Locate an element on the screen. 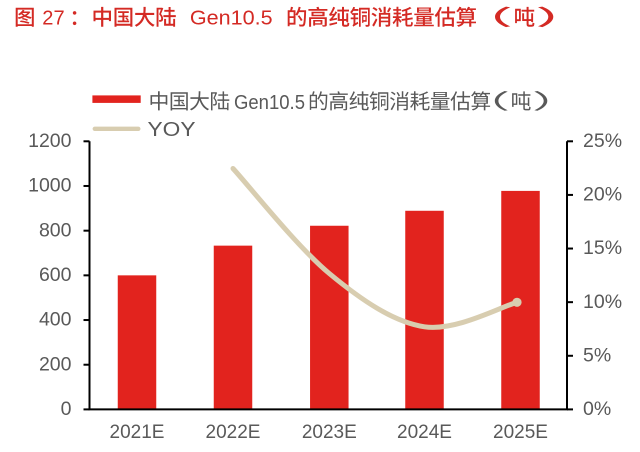 The image size is (640, 452). svg-text: 0 is located at coordinates (66, 409).